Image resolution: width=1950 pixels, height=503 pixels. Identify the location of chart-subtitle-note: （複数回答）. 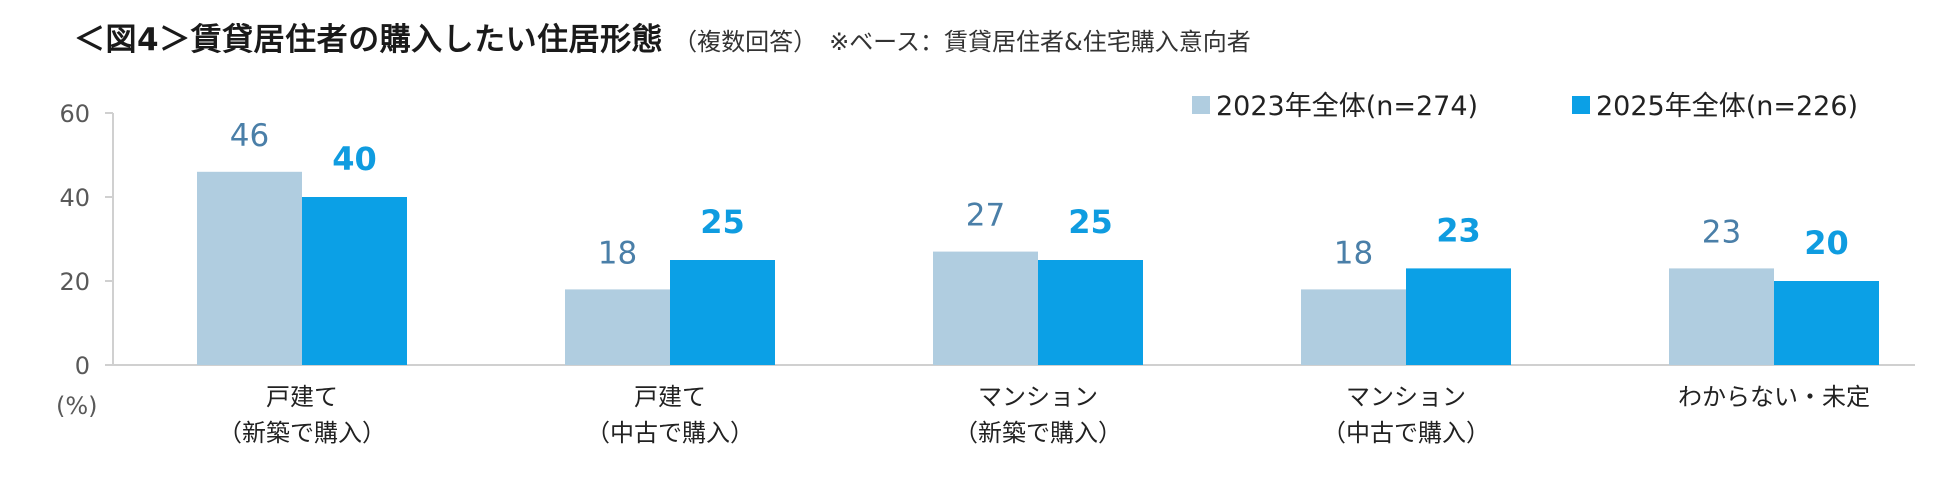
(745, 42).